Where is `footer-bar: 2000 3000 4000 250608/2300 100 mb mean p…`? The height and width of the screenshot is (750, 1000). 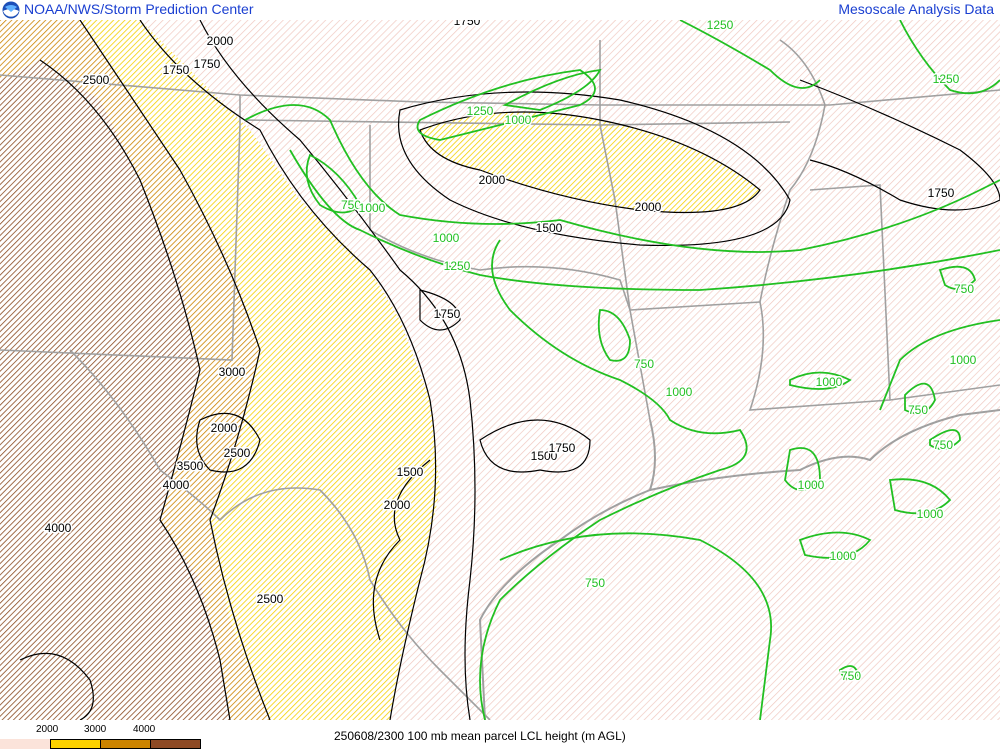
footer-bar: 2000 3000 4000 250608/2300 100 mb mean p… is located at coordinates (500, 735).